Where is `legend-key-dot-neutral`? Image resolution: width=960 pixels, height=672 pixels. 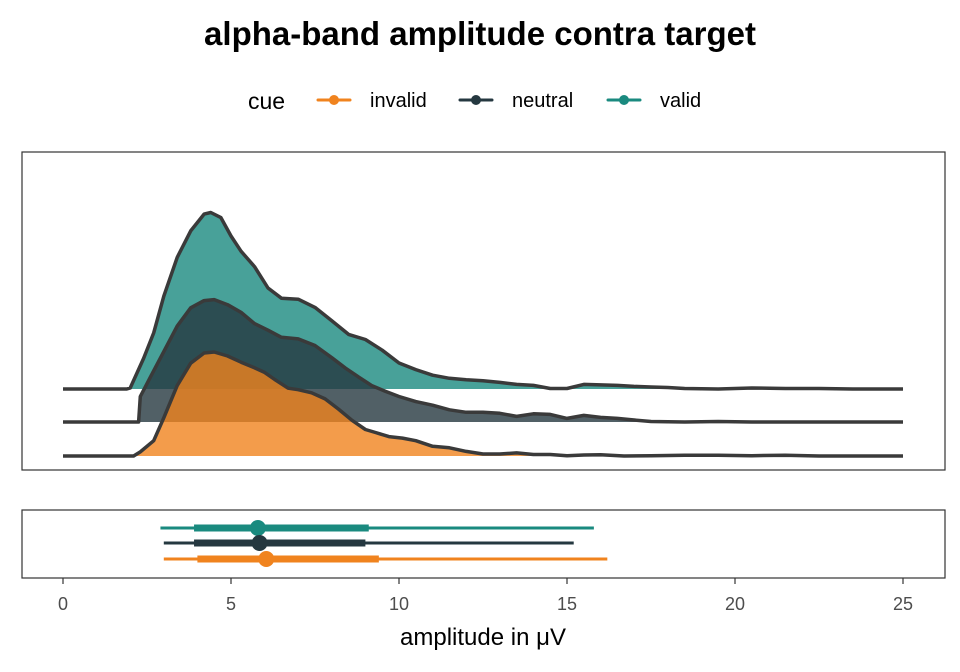
legend-key-dot-neutral is located at coordinates (476, 100).